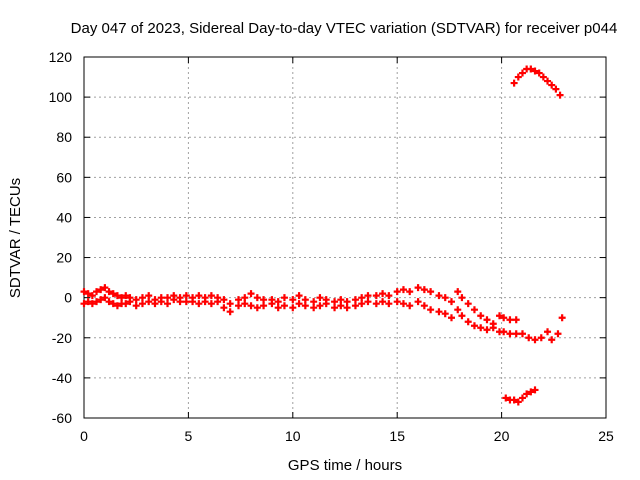  Describe the element at coordinates (64, 258) in the screenshot. I see `y-tick-label: 20` at that location.